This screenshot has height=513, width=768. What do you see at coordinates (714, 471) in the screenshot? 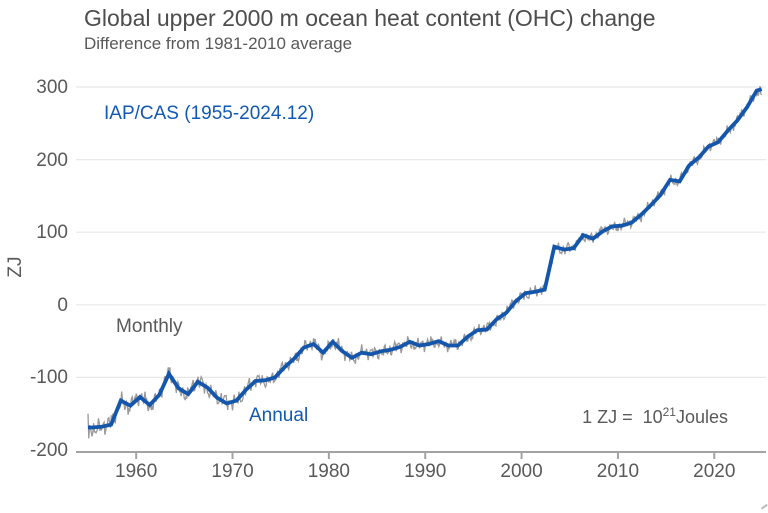
I see `x-tick-label: 2020` at bounding box center [714, 471].